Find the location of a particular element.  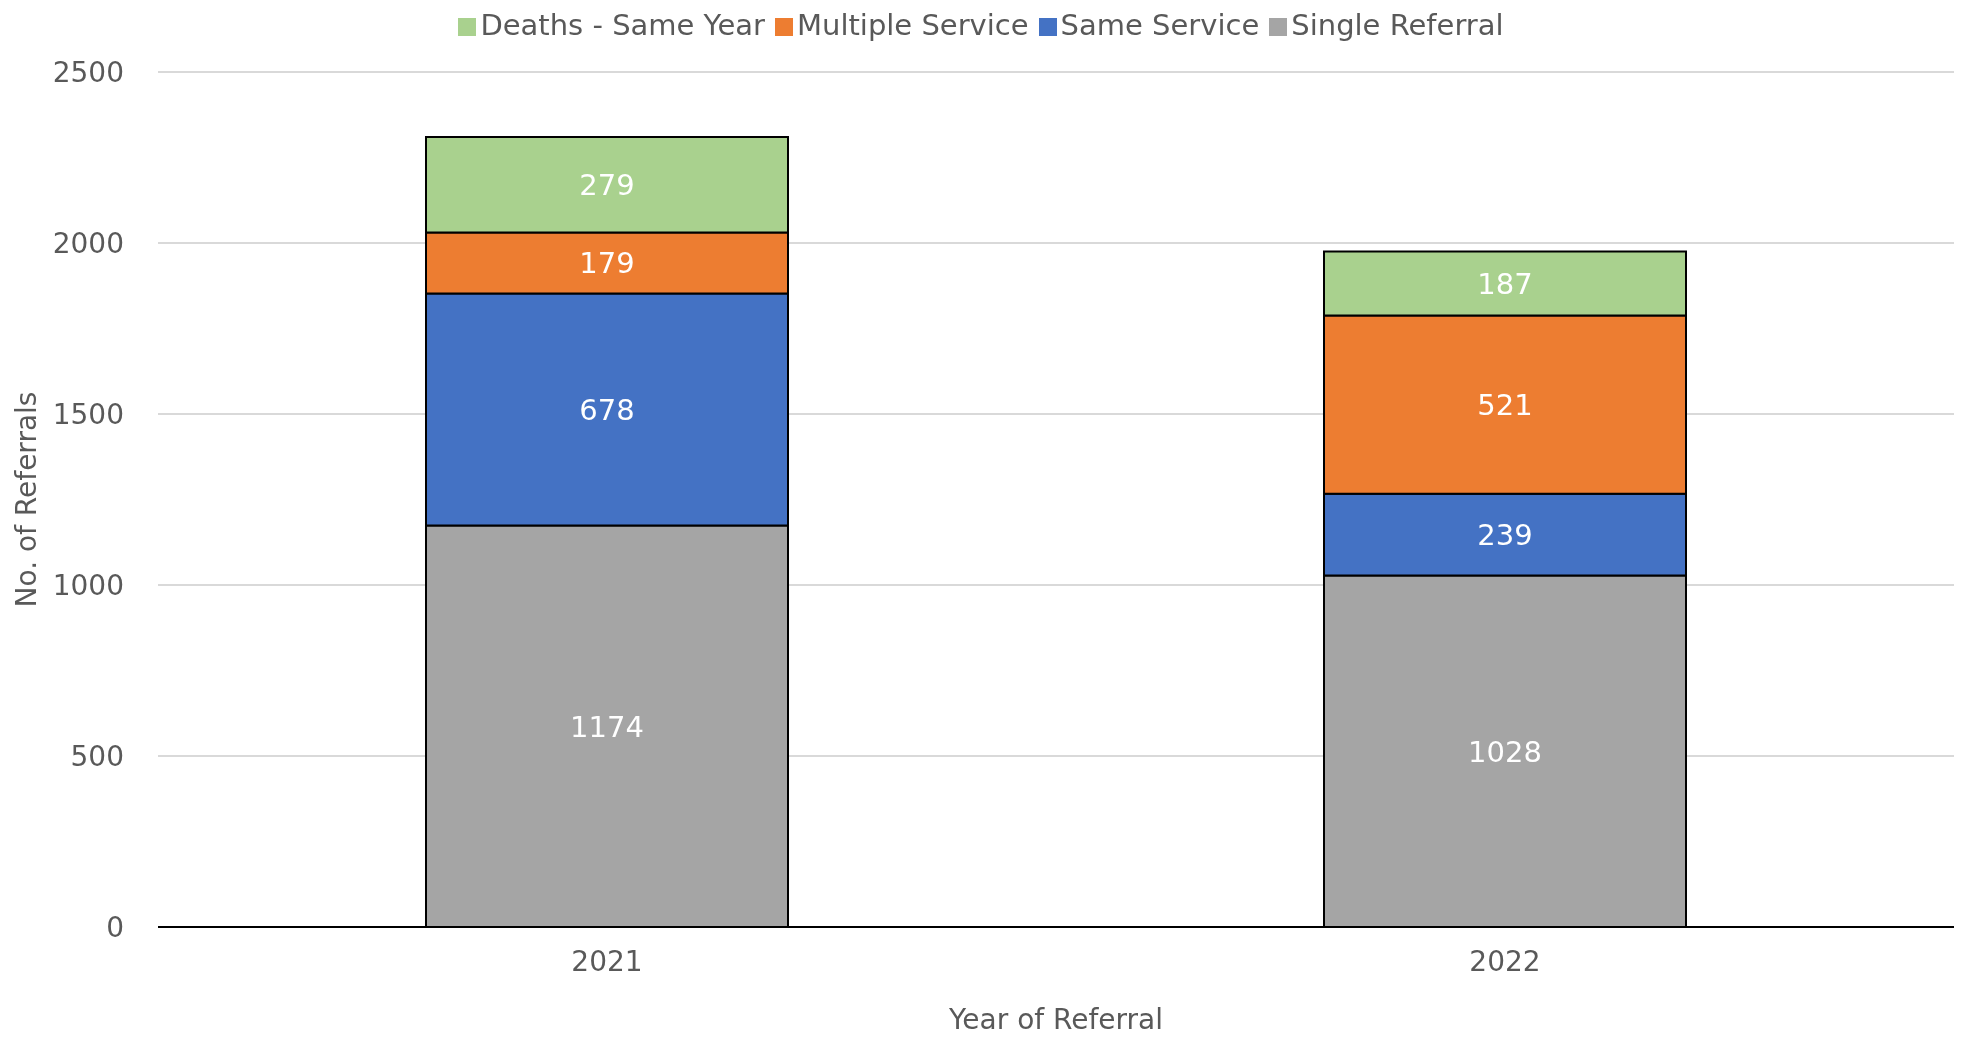

data-label: 1174 is located at coordinates (607, 726).